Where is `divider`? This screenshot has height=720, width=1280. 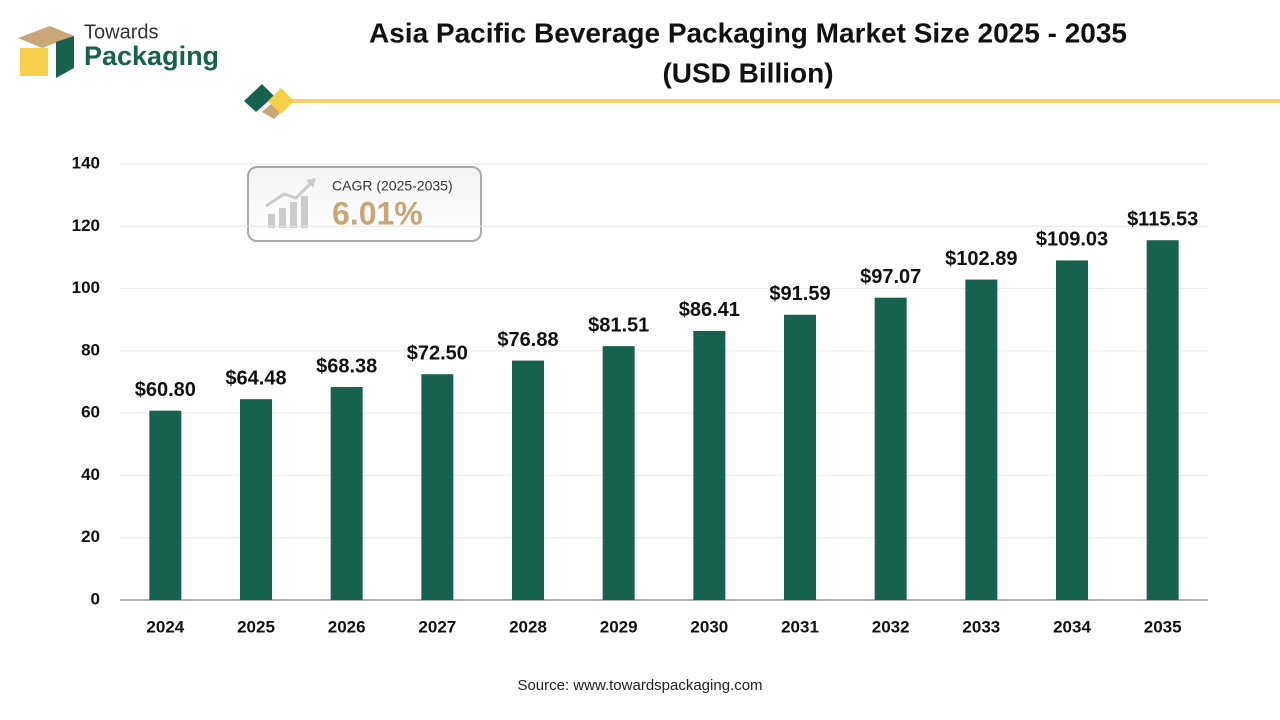 divider is located at coordinates (762, 101).